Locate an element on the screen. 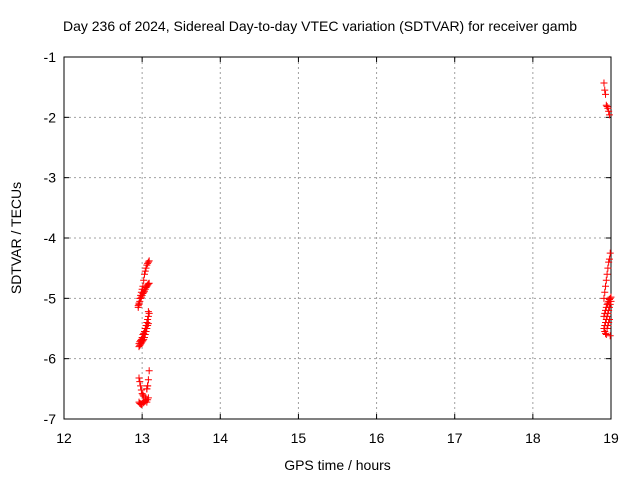  y-tick-label: -3 is located at coordinates (50, 178).